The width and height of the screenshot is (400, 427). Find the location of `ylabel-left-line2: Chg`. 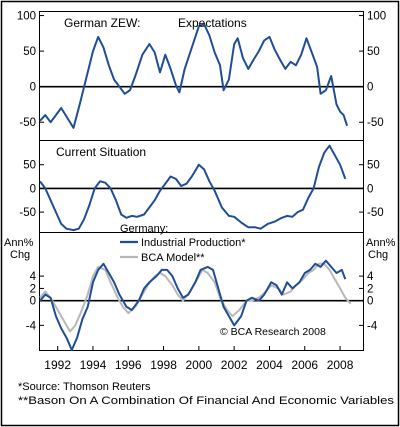

ylabel-left-line2: Chg is located at coordinates (20, 255).